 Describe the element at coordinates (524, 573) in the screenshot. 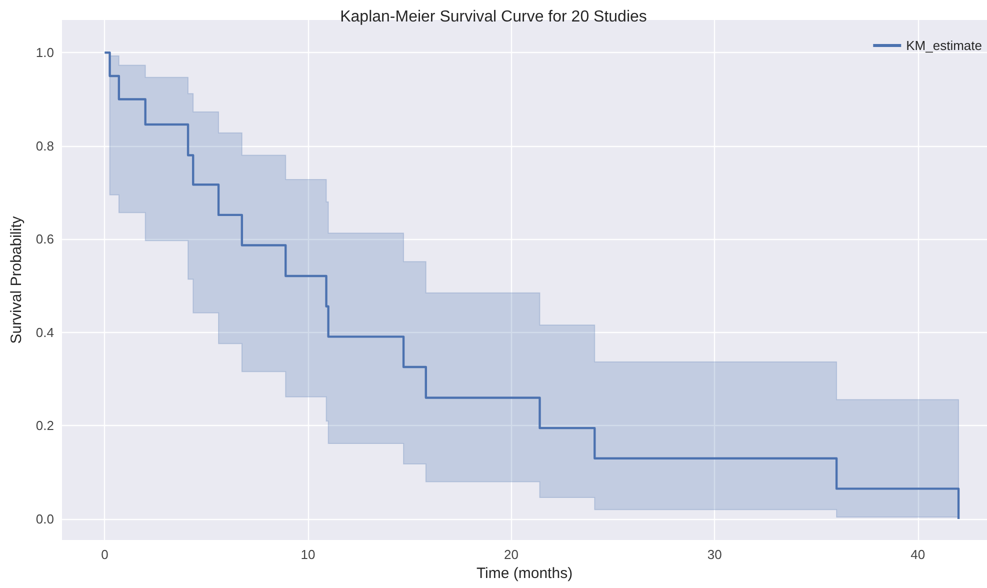

I see `x-axis-title: Time (months)` at that location.